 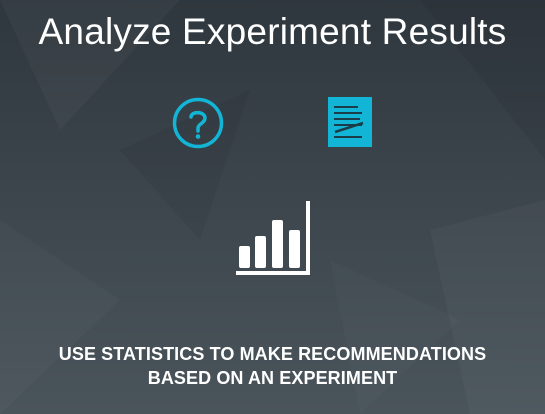 What do you see at coordinates (272, 378) in the screenshot?
I see `subtitle-line-2: BASED ON AN EXPERIMENT` at bounding box center [272, 378].